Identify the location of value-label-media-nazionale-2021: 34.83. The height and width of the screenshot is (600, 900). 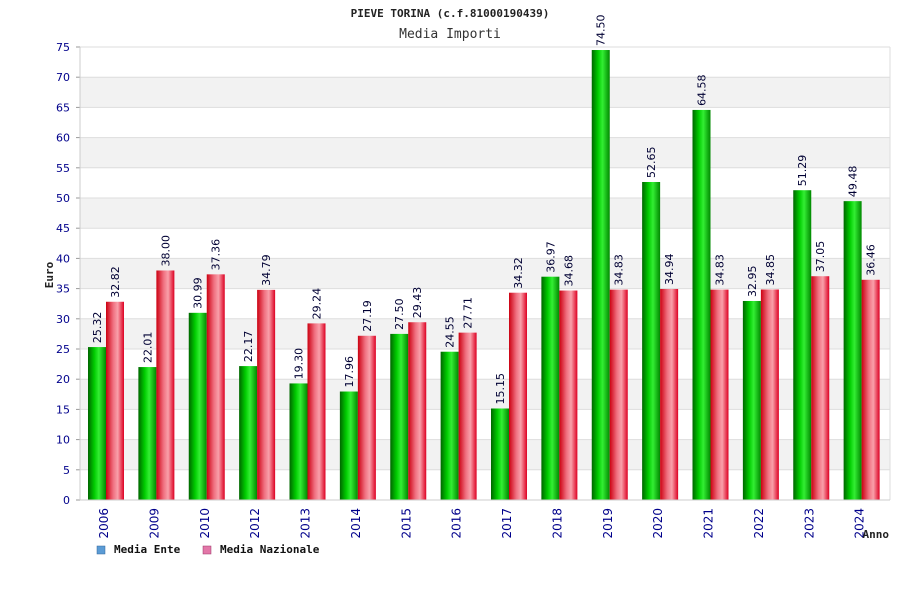
(720, 270).